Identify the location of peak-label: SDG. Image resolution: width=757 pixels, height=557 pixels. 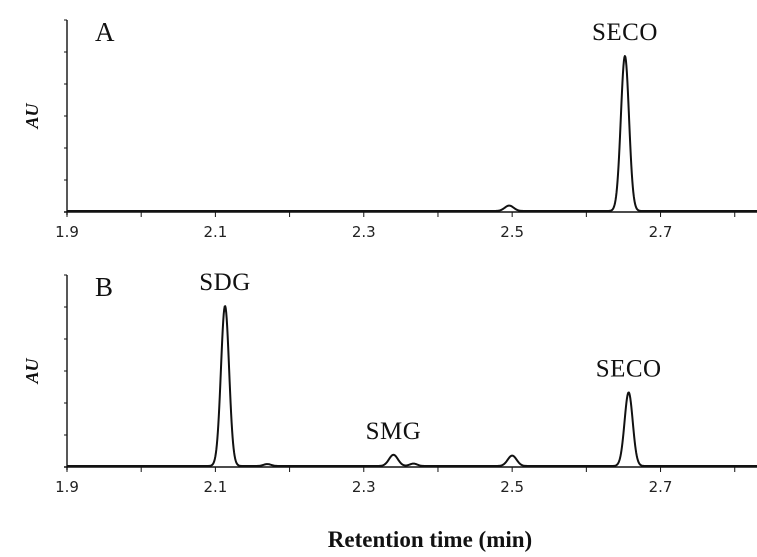
(225, 282).